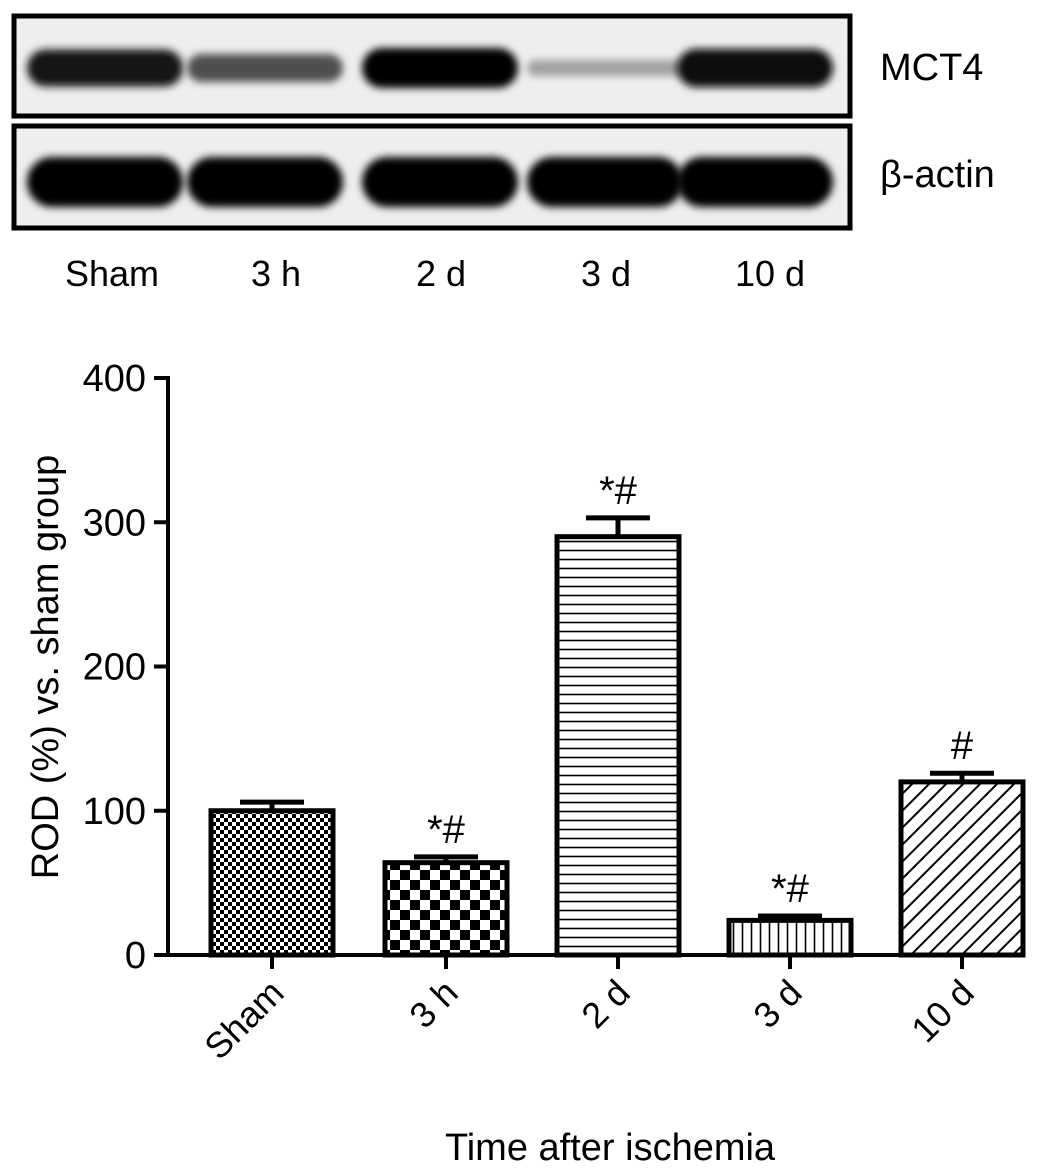  What do you see at coordinates (114, 523) in the screenshot?
I see `y-tick-label: 300` at bounding box center [114, 523].